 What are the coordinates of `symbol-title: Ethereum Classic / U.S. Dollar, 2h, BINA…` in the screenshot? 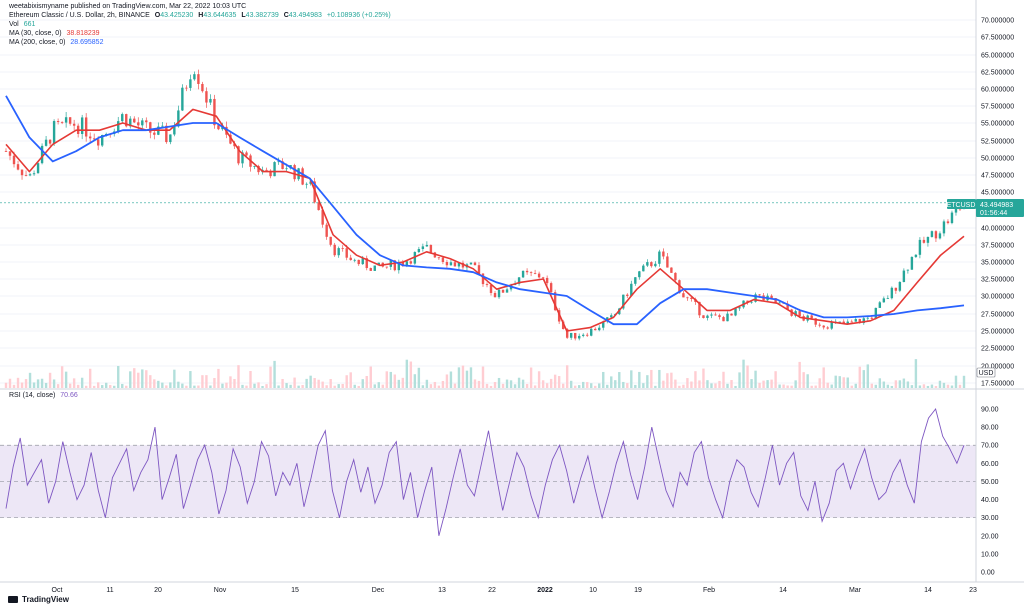 It's located at (79, 15).